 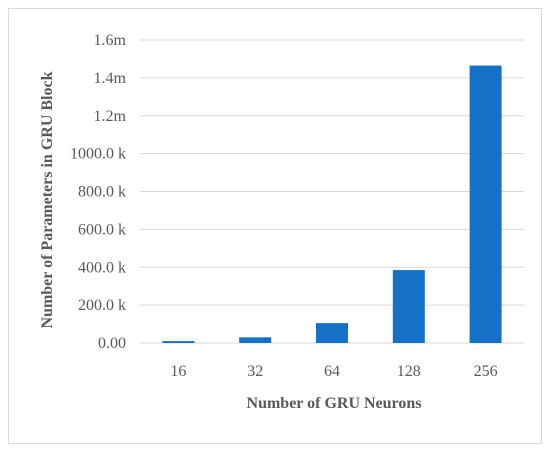 What do you see at coordinates (102, 305) in the screenshot?
I see `y-tick-label: 200.0 k` at bounding box center [102, 305].